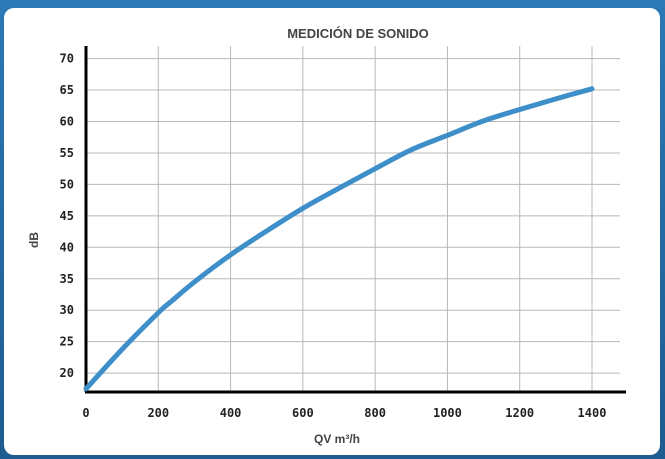  What do you see at coordinates (158, 413) in the screenshot?
I see `x-tick-label: 200` at bounding box center [158, 413].